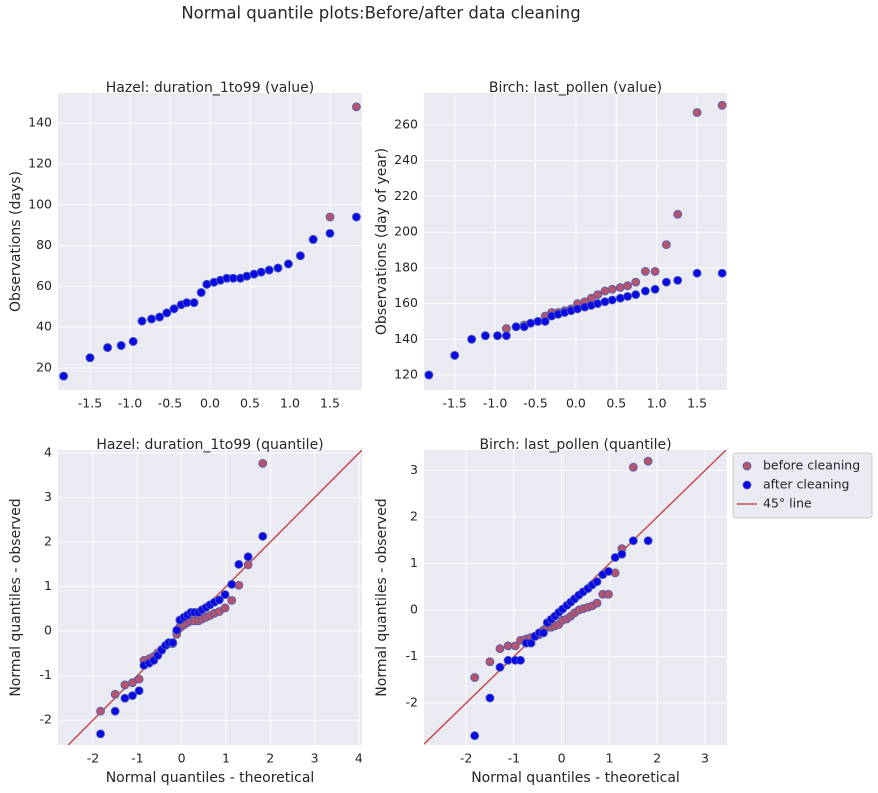  I want to click on x-tick-label: -1, so click(514, 758).